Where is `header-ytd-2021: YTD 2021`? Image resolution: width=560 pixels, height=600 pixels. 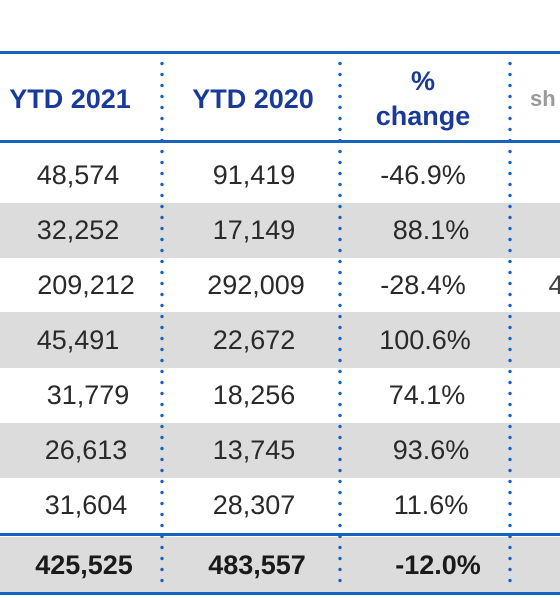
header-ytd-2021: YTD 2021 is located at coordinates (70, 98).